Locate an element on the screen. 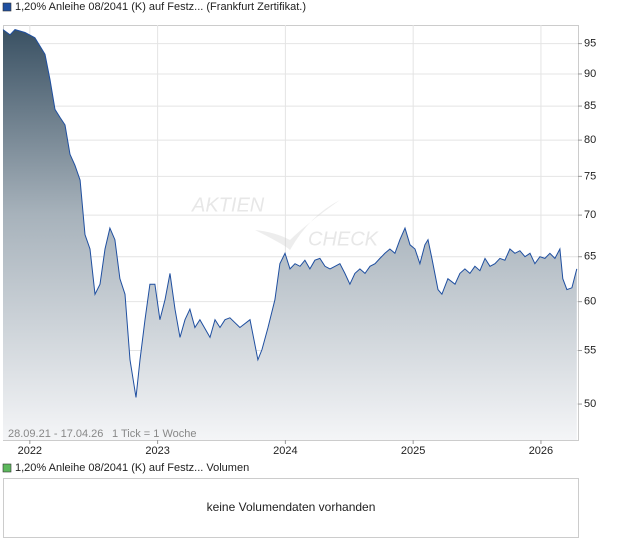  y-tick-label: 60 is located at coordinates (590, 302).